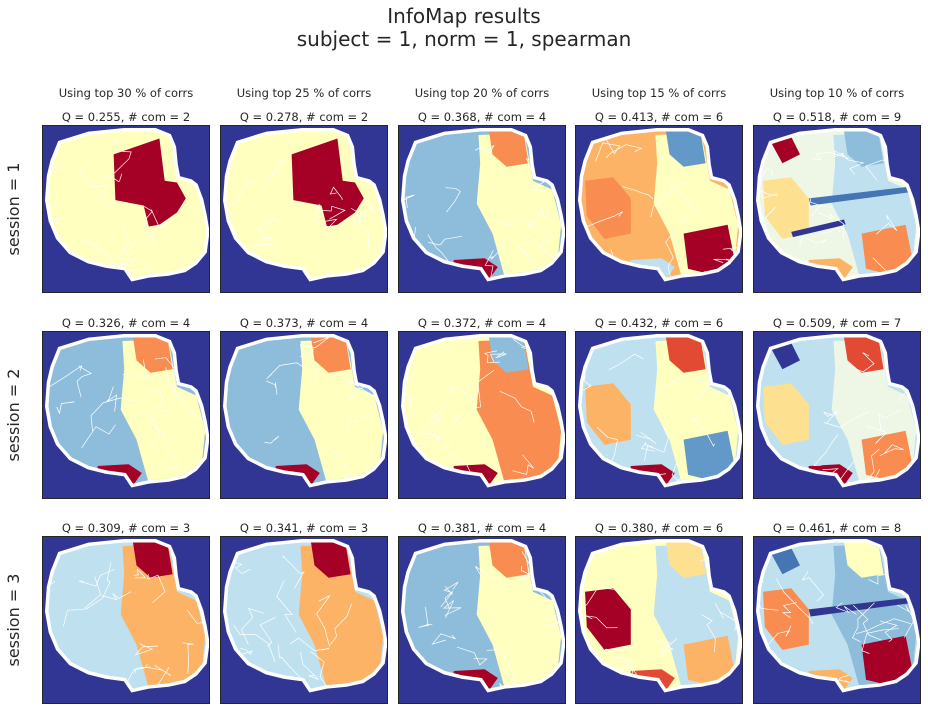 This screenshot has height=718, width=928. Describe the element at coordinates (837, 93) in the screenshot. I see `column-header: Using top 10 % of corrs` at that location.